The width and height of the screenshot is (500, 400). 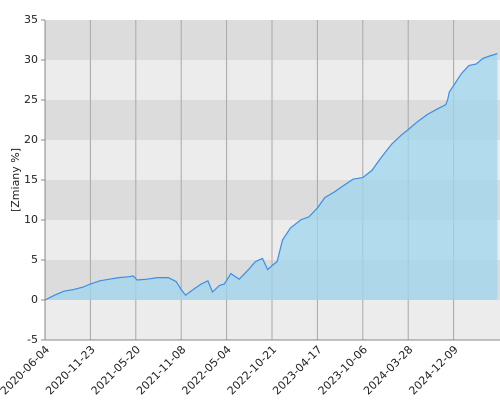 I want to click on y-tick-label: 5, so click(x=34, y=259).